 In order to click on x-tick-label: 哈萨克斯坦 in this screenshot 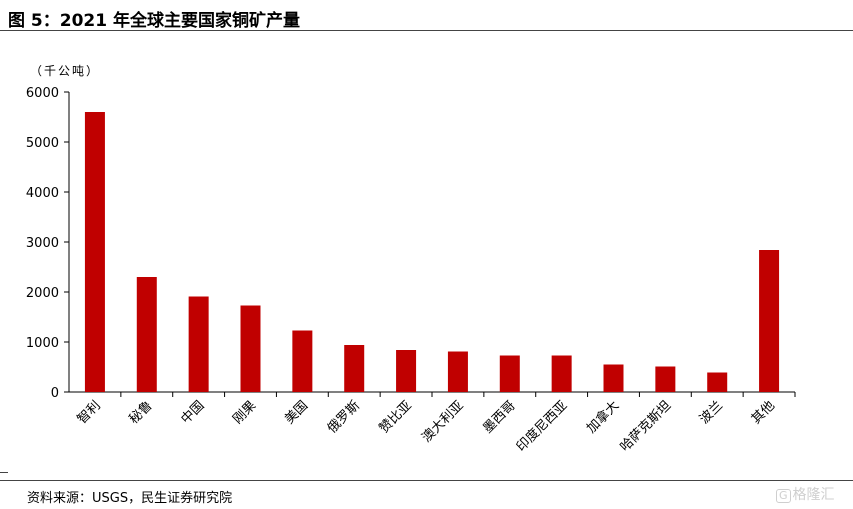, I will do `click(646, 426)`.